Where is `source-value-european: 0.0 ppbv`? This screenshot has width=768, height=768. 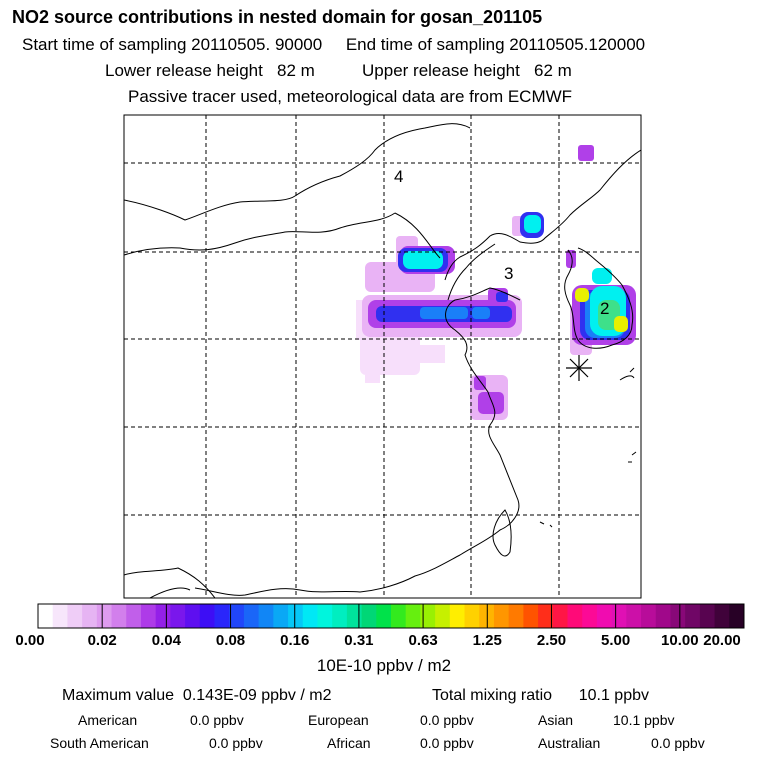 source-value-european: 0.0 ppbv is located at coordinates (447, 720).